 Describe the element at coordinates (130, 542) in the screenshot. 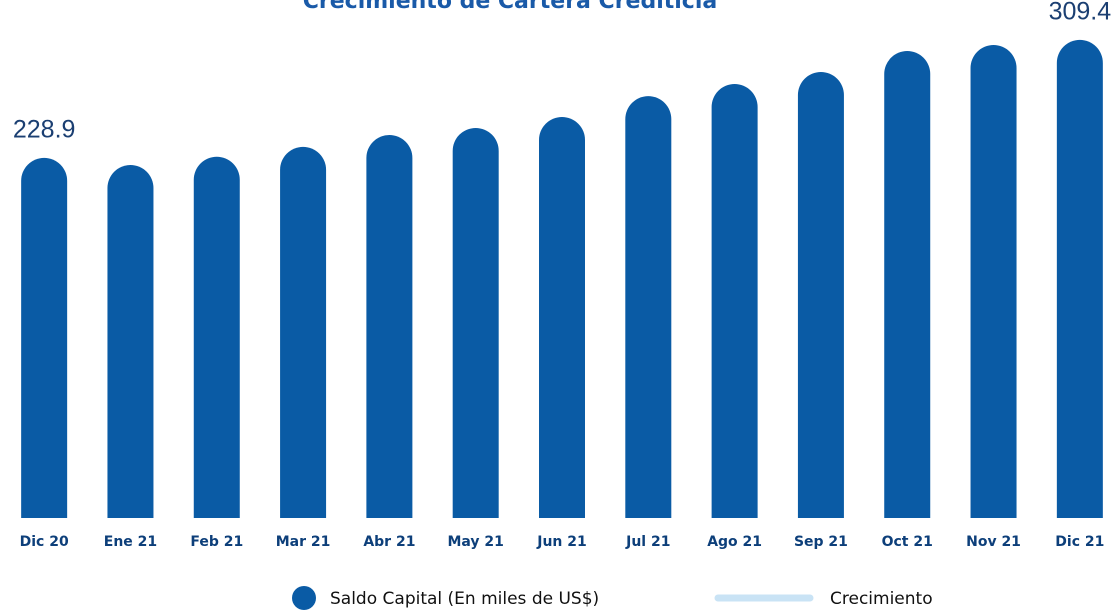

I see `x-tick-label: Ene 21` at that location.